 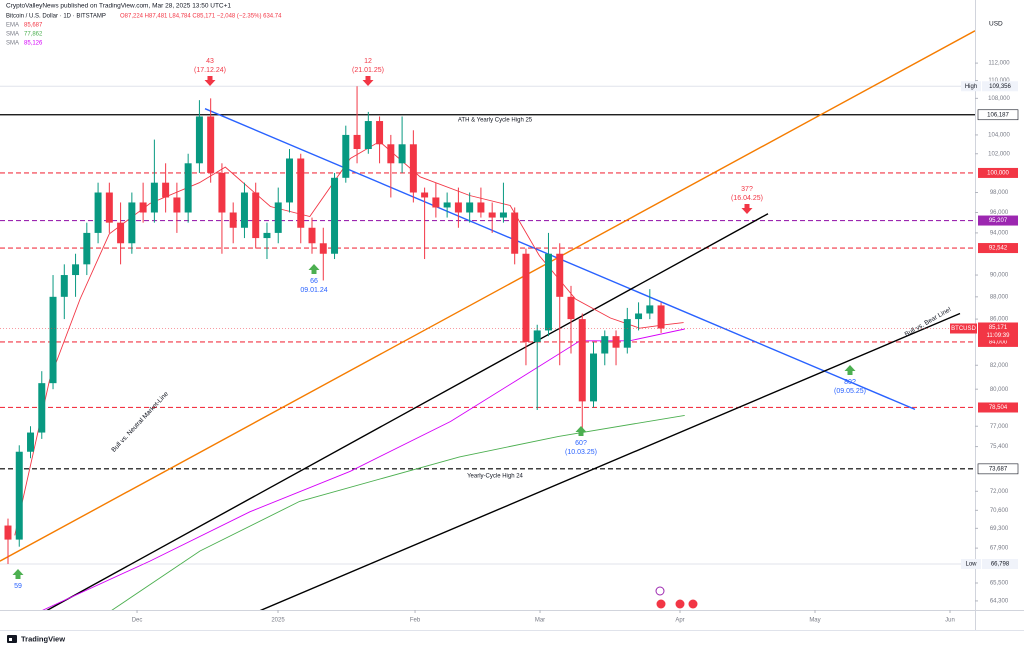 I want to click on y-tick-label: 82,000, so click(x=999, y=366).